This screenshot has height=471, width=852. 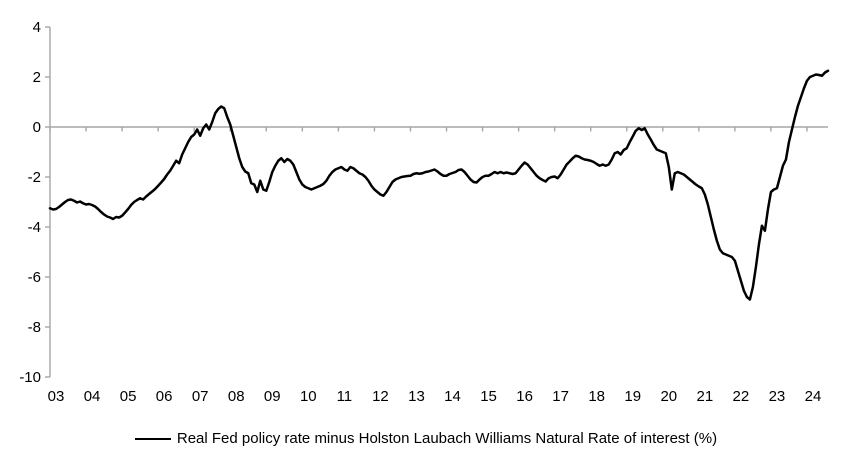 What do you see at coordinates (488, 396) in the screenshot?
I see `x-tick-label: 15` at bounding box center [488, 396].